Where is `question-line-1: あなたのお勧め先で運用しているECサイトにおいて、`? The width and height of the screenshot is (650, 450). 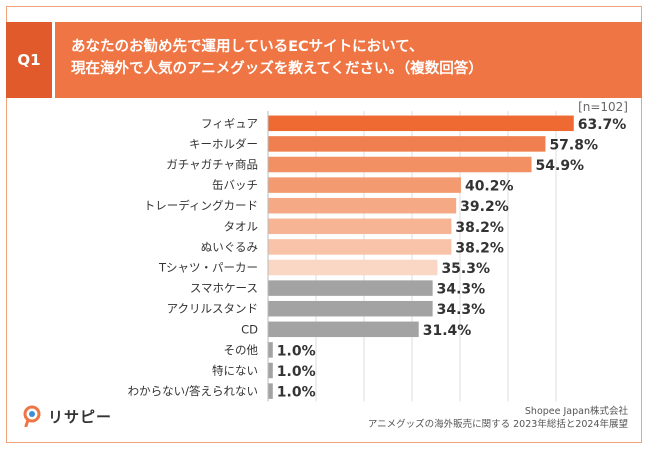 question-line-1: あなたのお勧め先で運用しているECサイトにおいて、 is located at coordinates (247, 47).